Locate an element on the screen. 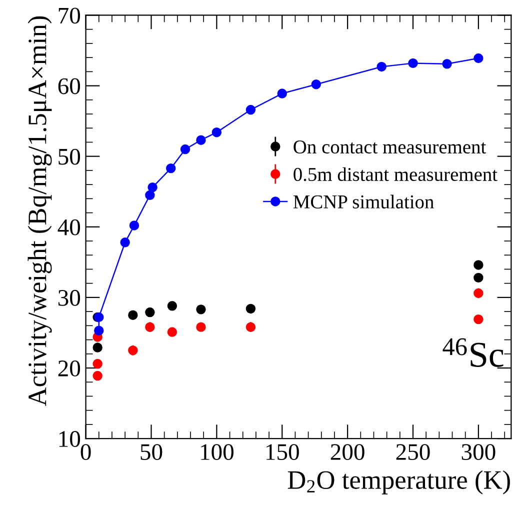 This screenshot has width=520, height=507. legend-label: 0.5m distant measurement is located at coordinates (396, 174).